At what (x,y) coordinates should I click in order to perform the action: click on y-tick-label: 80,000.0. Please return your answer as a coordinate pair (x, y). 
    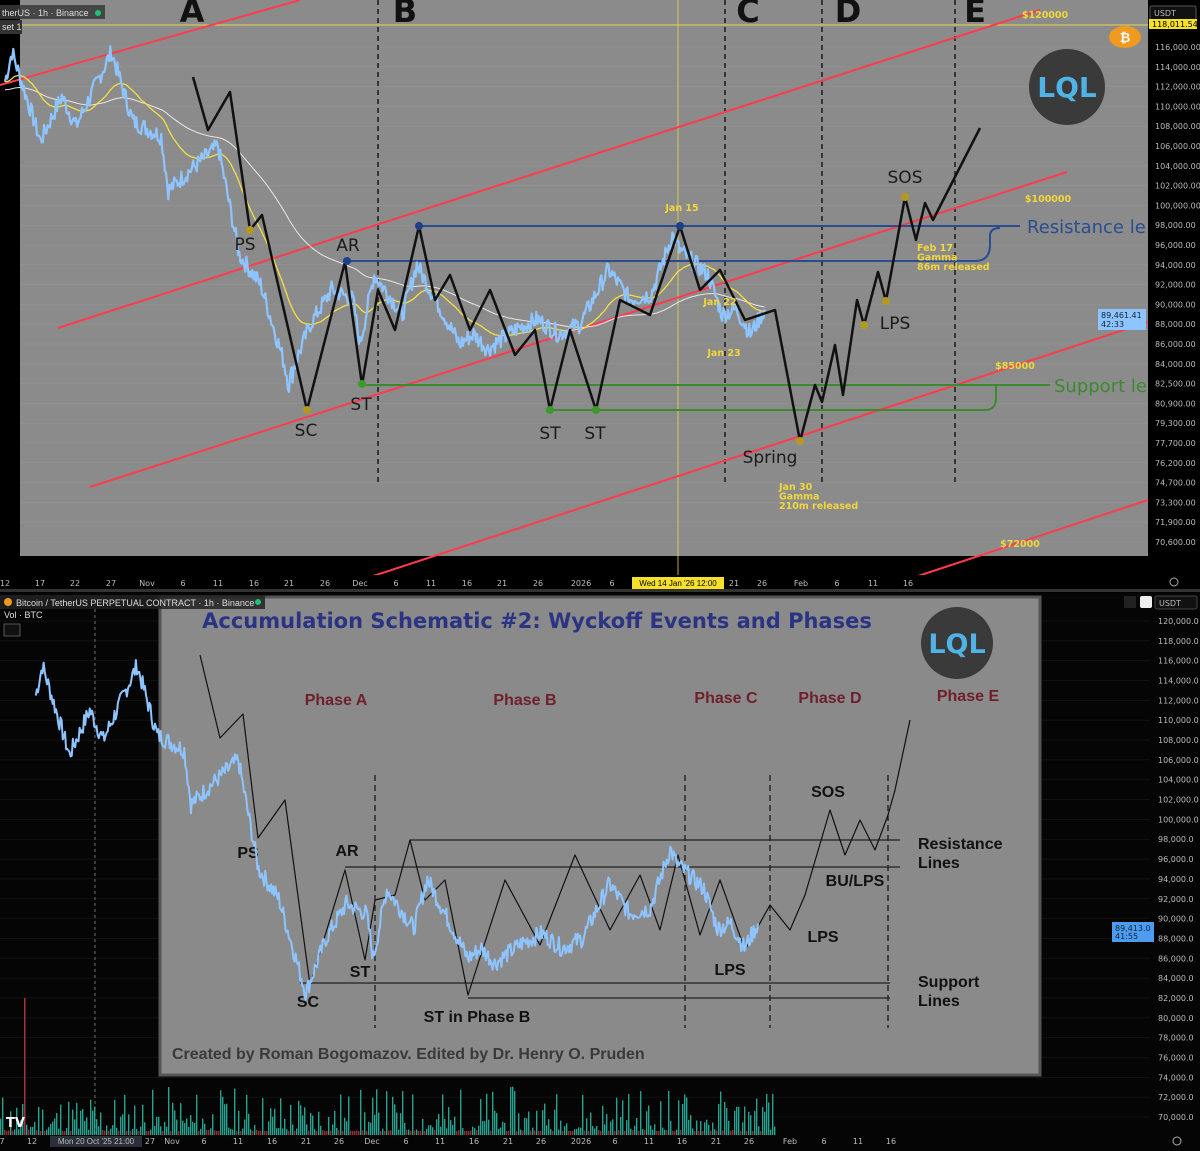
    Looking at the image, I should click on (1176, 1018).